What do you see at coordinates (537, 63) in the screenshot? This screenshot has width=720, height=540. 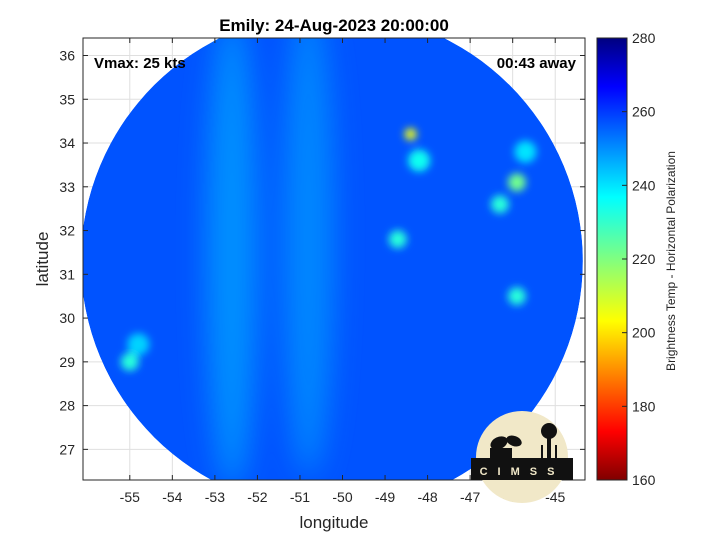 I see `away-annotation: 00:43 away` at bounding box center [537, 63].